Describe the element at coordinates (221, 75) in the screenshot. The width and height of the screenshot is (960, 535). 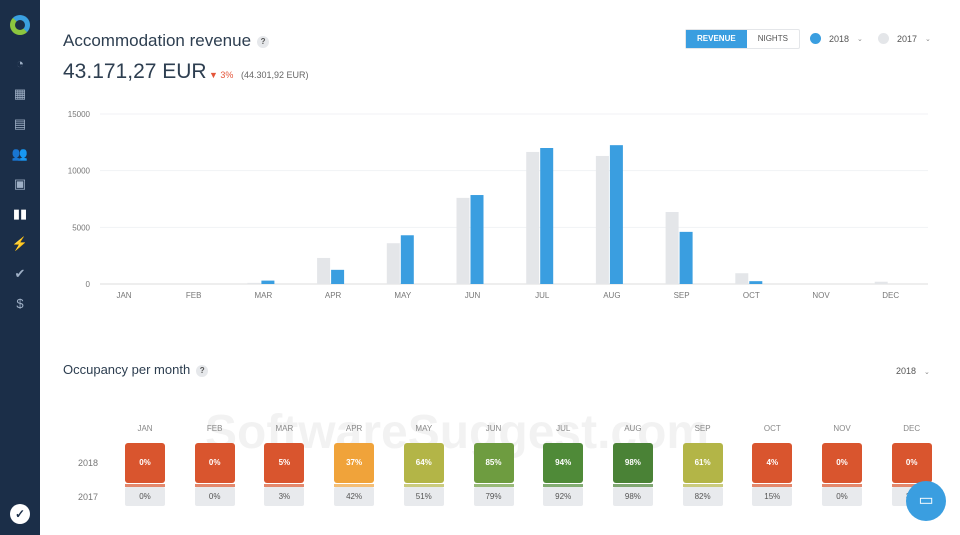
I see `revenue-delta: ▼ 3%` at that location.